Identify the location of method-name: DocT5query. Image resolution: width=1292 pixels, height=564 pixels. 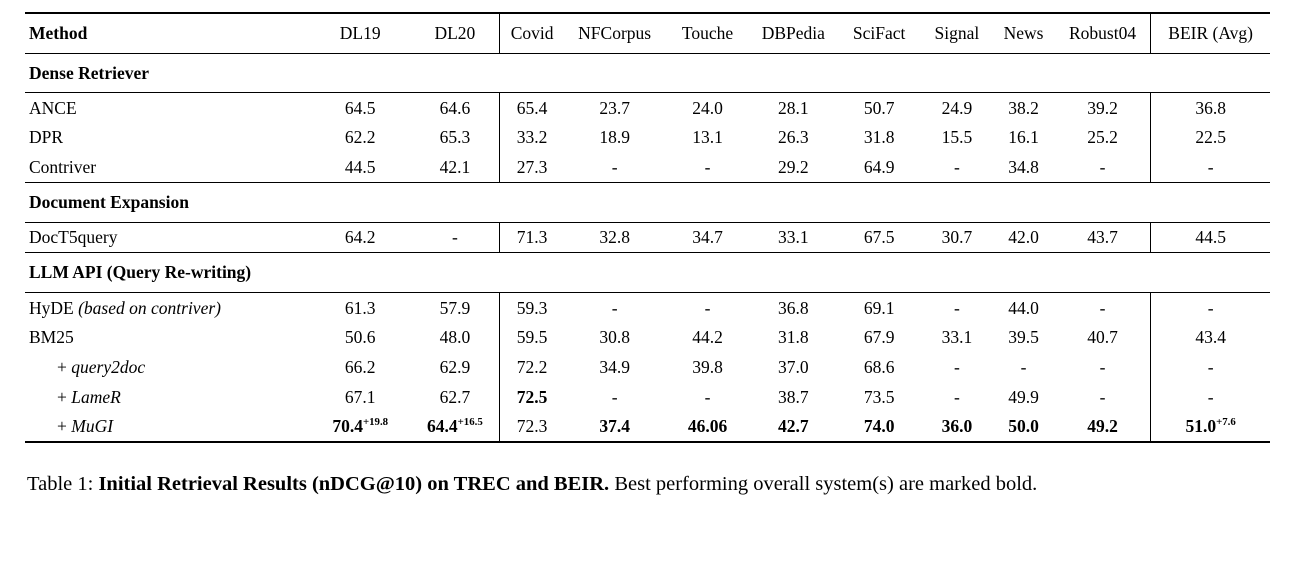
(73, 237).